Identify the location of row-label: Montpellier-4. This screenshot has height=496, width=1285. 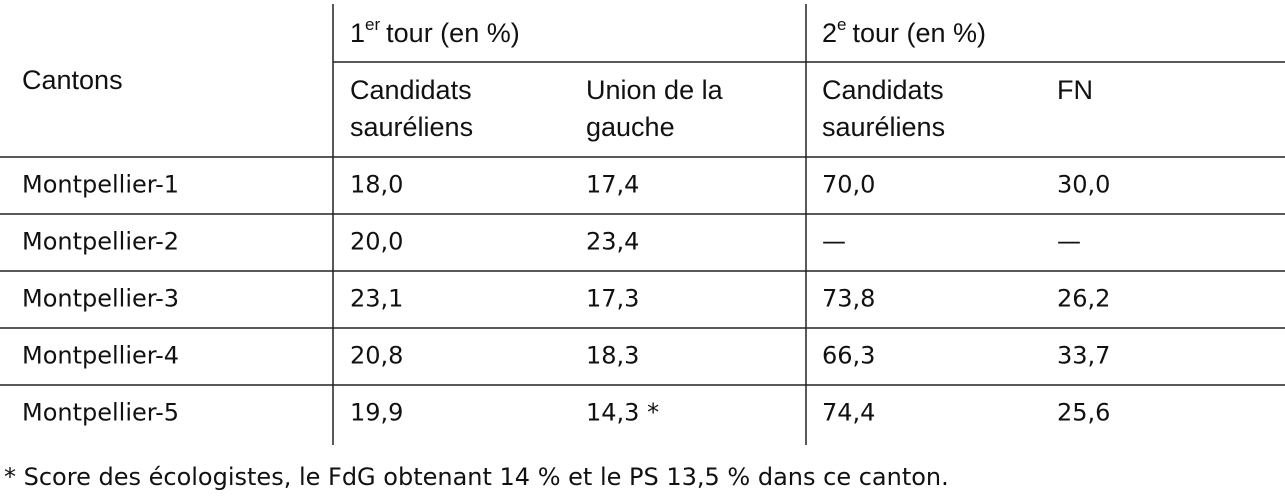
(100, 356).